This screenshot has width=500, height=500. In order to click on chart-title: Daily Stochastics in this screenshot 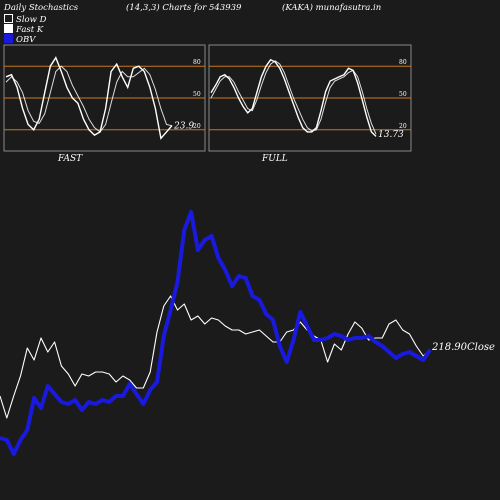, I will do `click(41, 8)`.